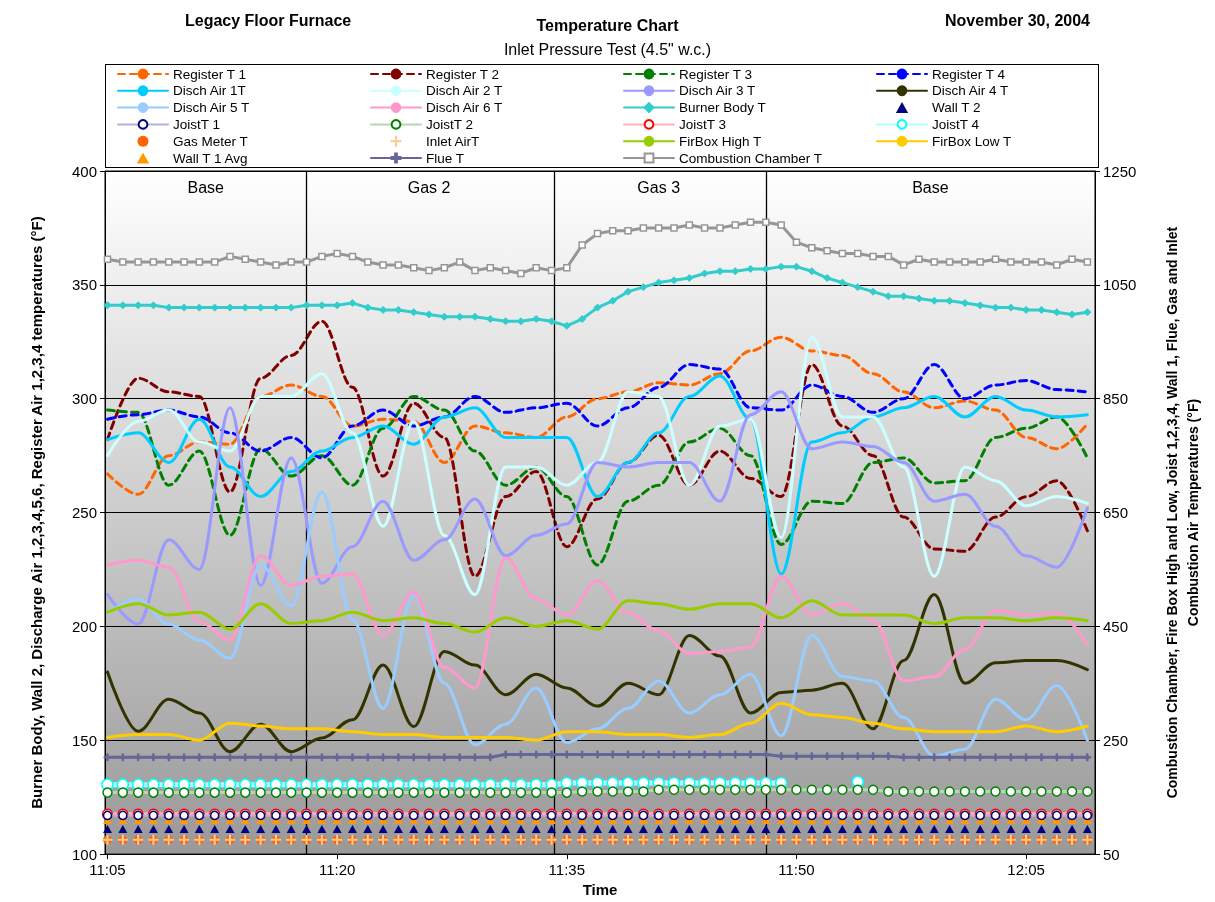 Image resolution: width=1215 pixels, height=902 pixels. What do you see at coordinates (464, 91) in the screenshot?
I see `legend-label: Disch Air 2 T` at bounding box center [464, 91].